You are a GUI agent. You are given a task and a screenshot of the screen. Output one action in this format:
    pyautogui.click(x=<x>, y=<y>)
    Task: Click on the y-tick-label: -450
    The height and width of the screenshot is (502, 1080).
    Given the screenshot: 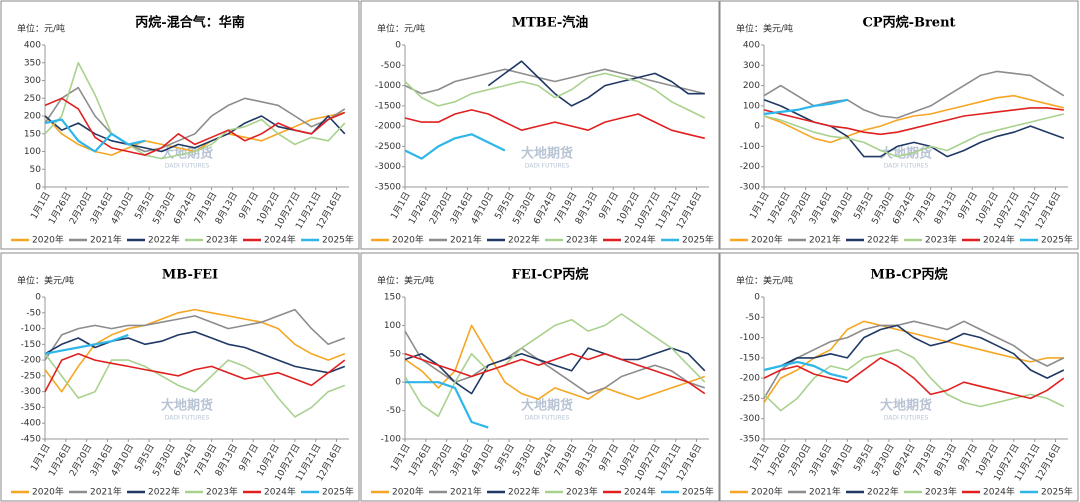 What is the action you would take?
    pyautogui.click(x=31, y=440)
    